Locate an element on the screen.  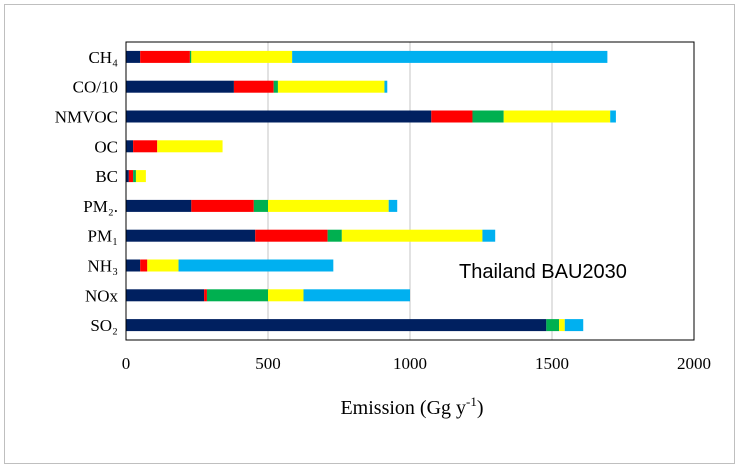
x-axis-title: Emission (Gg y-1) is located at coordinates (411, 406).